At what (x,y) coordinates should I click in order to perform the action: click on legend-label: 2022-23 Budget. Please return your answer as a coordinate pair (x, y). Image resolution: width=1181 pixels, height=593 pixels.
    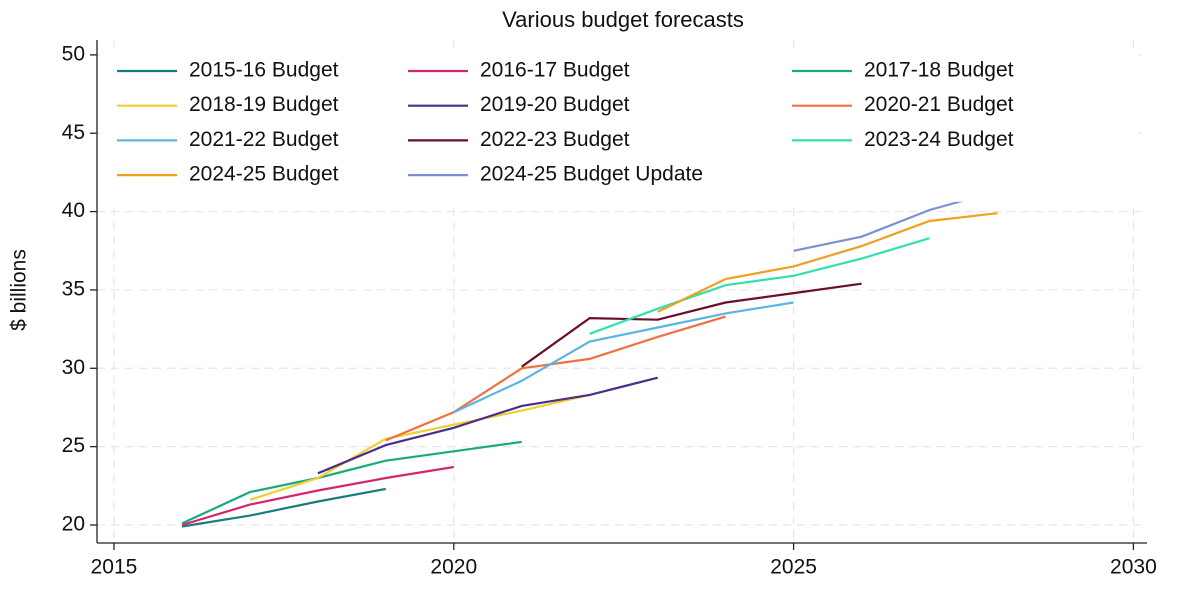
    Looking at the image, I should click on (555, 139).